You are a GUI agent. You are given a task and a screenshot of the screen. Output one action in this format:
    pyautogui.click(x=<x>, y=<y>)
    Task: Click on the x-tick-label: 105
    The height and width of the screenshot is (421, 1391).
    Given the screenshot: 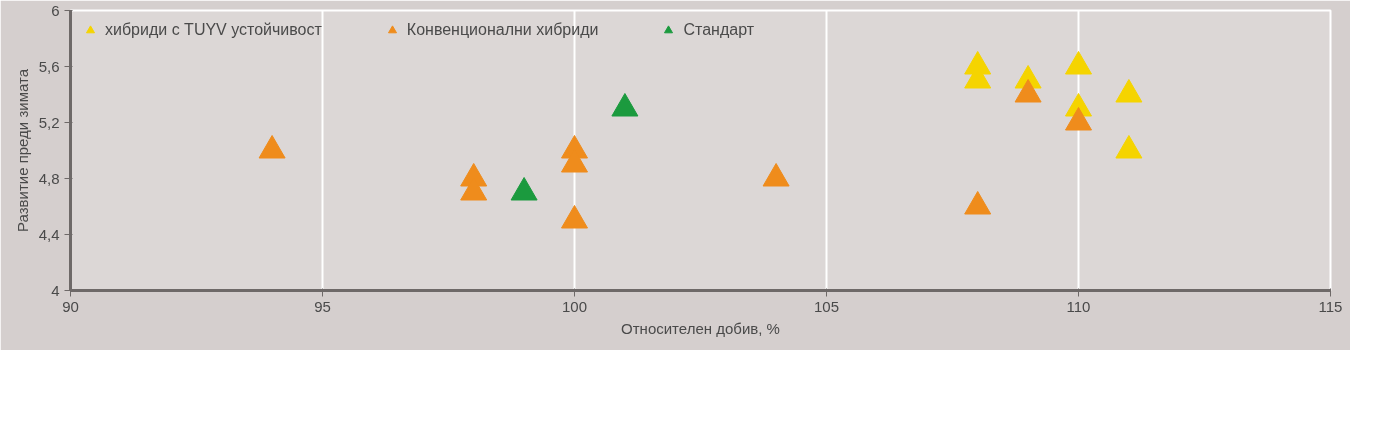 What is the action you would take?
    pyautogui.click(x=826, y=306)
    